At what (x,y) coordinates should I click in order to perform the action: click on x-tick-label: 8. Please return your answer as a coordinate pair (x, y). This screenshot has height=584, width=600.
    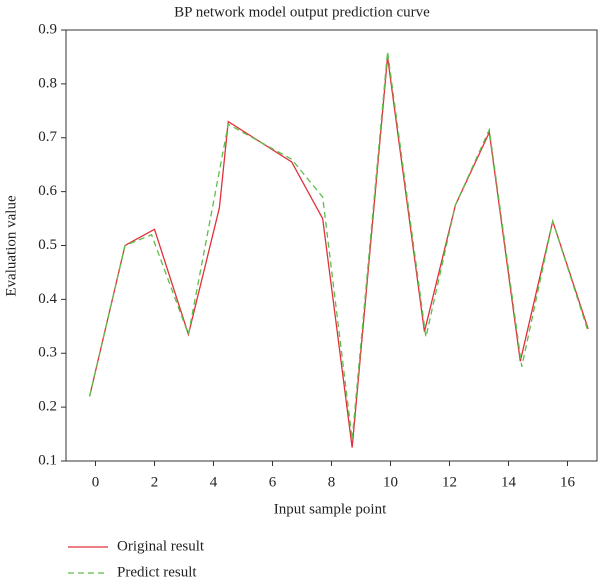
    Looking at the image, I should click on (332, 482).